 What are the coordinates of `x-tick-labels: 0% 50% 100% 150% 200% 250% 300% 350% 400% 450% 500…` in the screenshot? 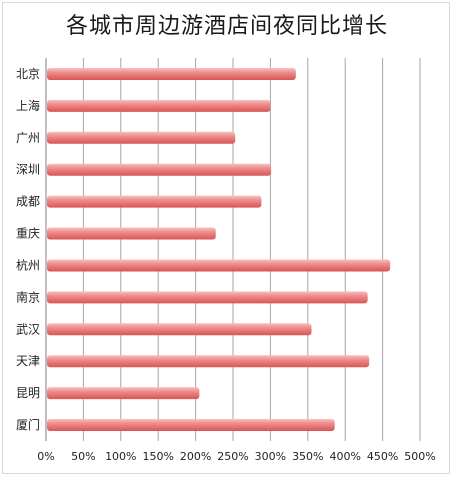 It's located at (236, 456).